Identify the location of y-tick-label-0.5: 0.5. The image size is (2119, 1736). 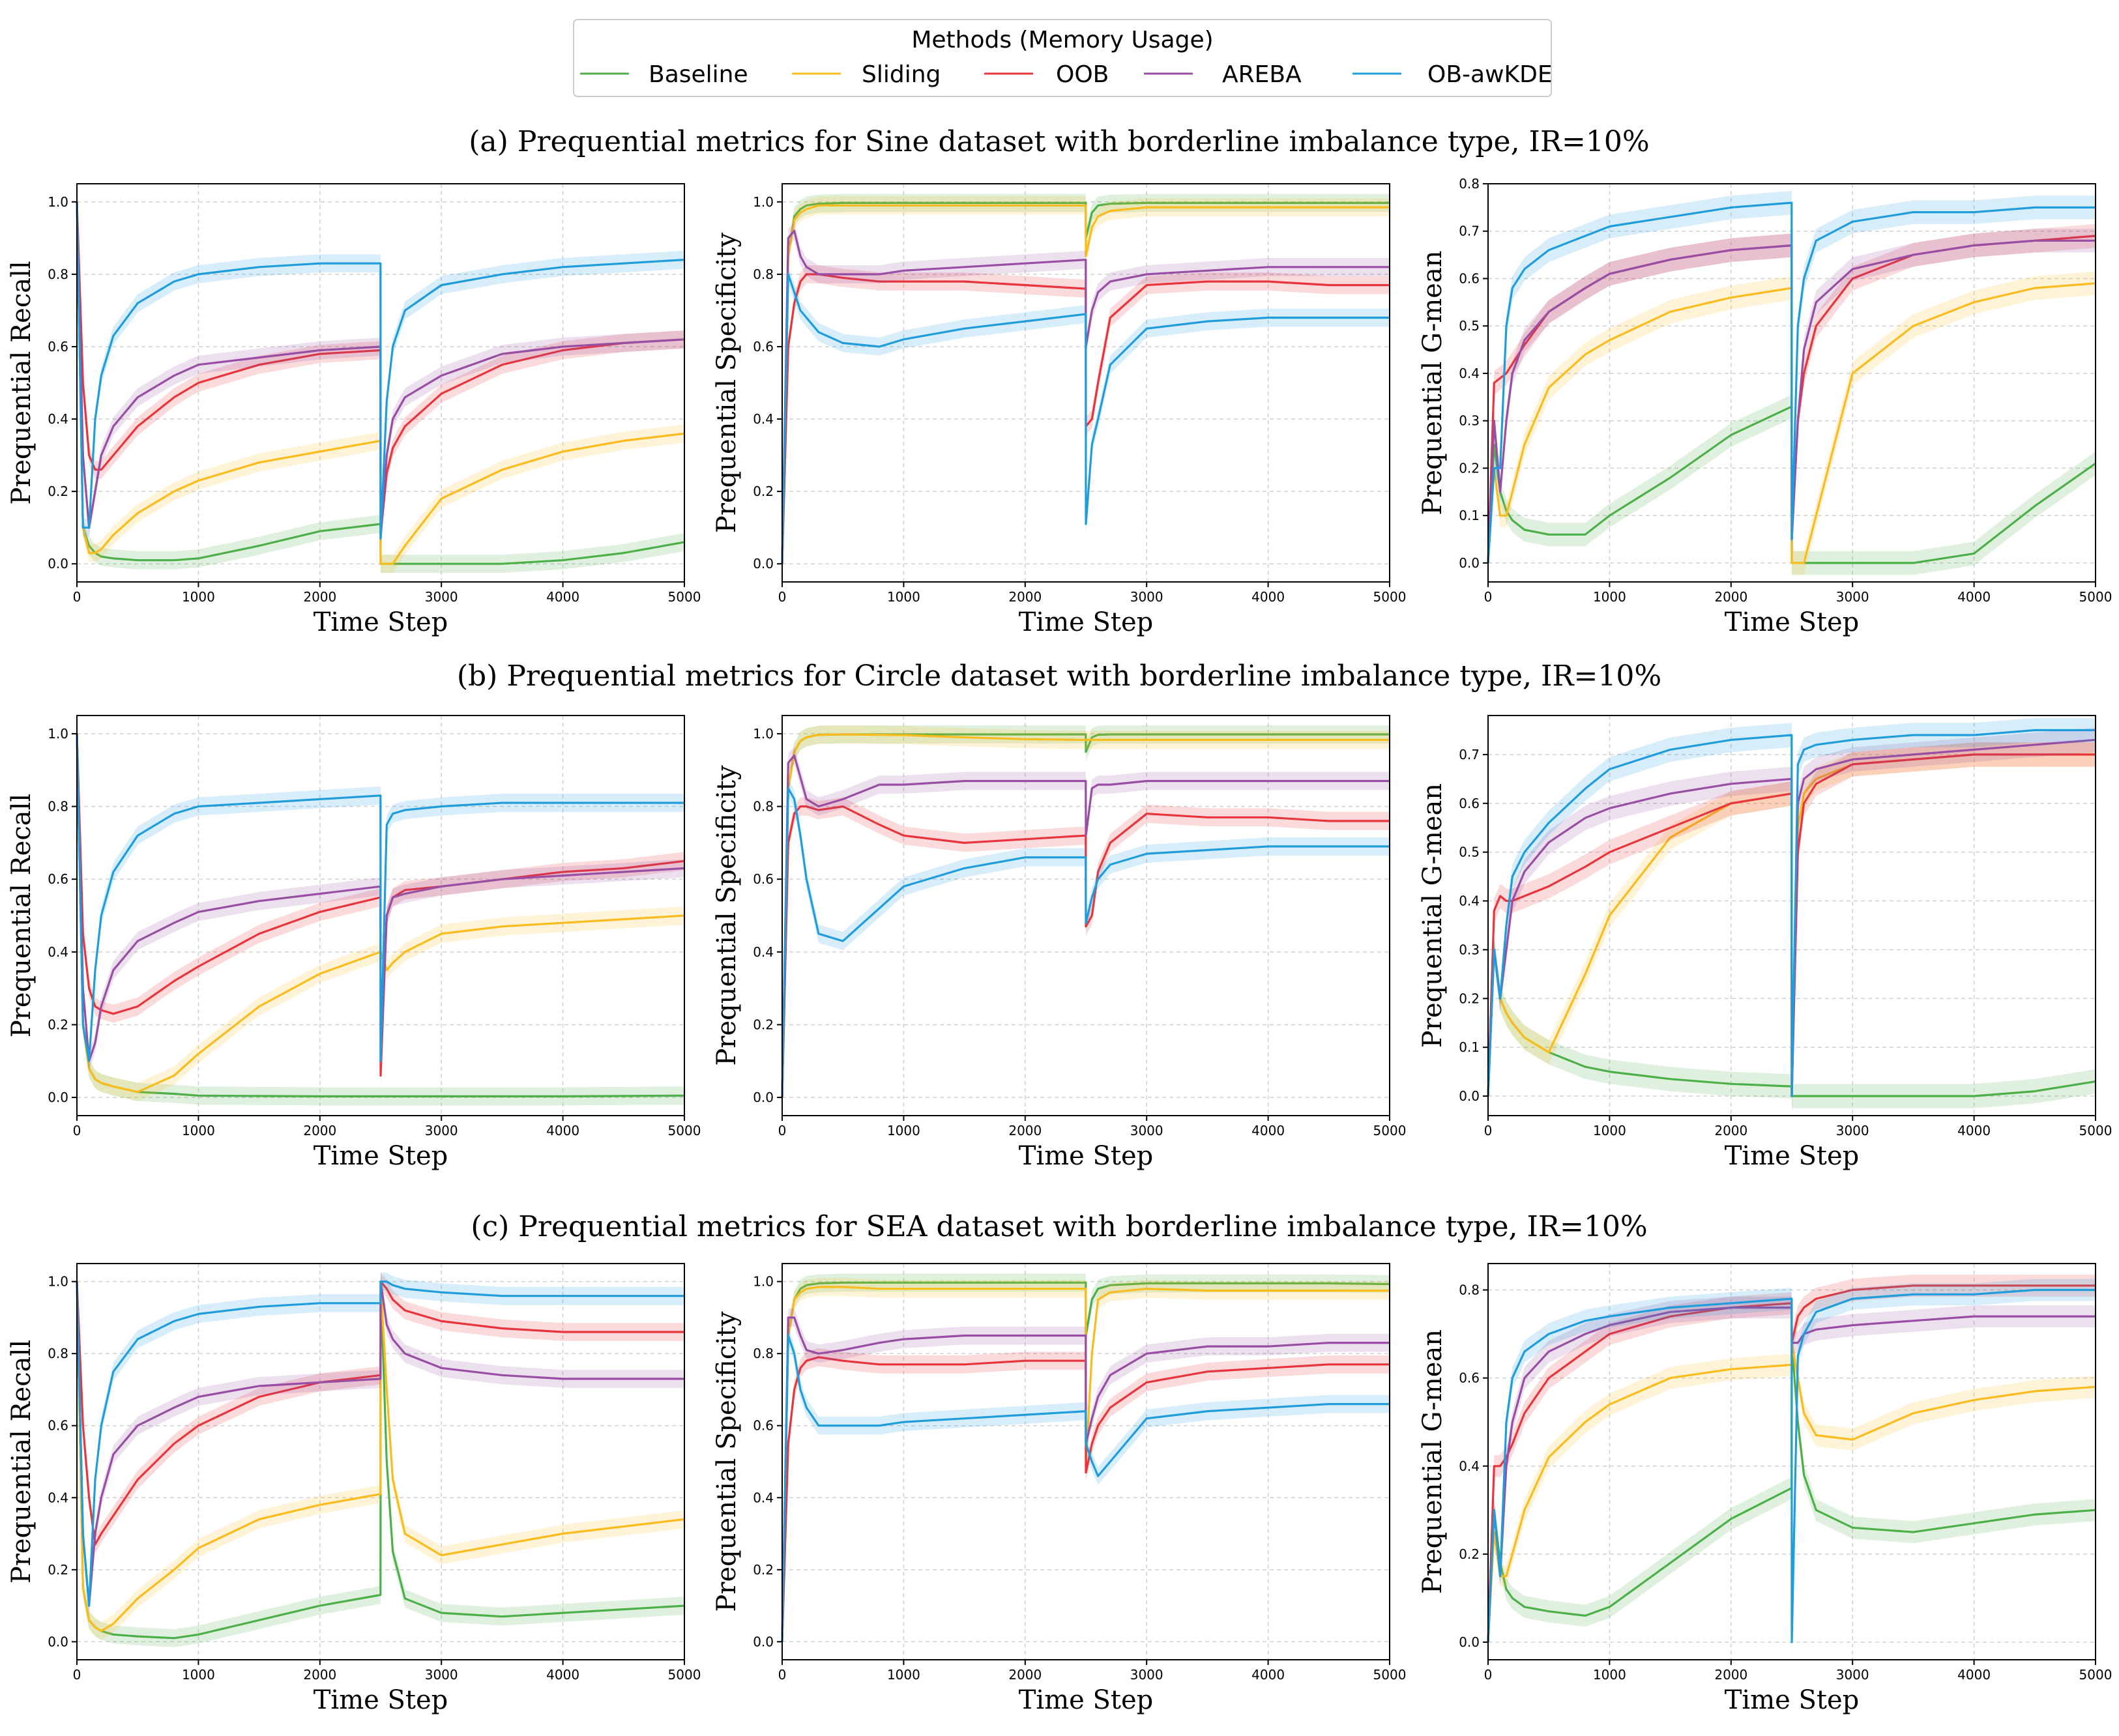
(1469, 326).